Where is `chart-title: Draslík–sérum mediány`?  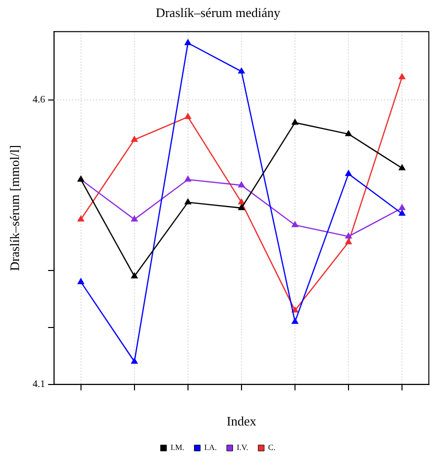
chart-title: Draslík–sérum mediány is located at coordinates (218, 12).